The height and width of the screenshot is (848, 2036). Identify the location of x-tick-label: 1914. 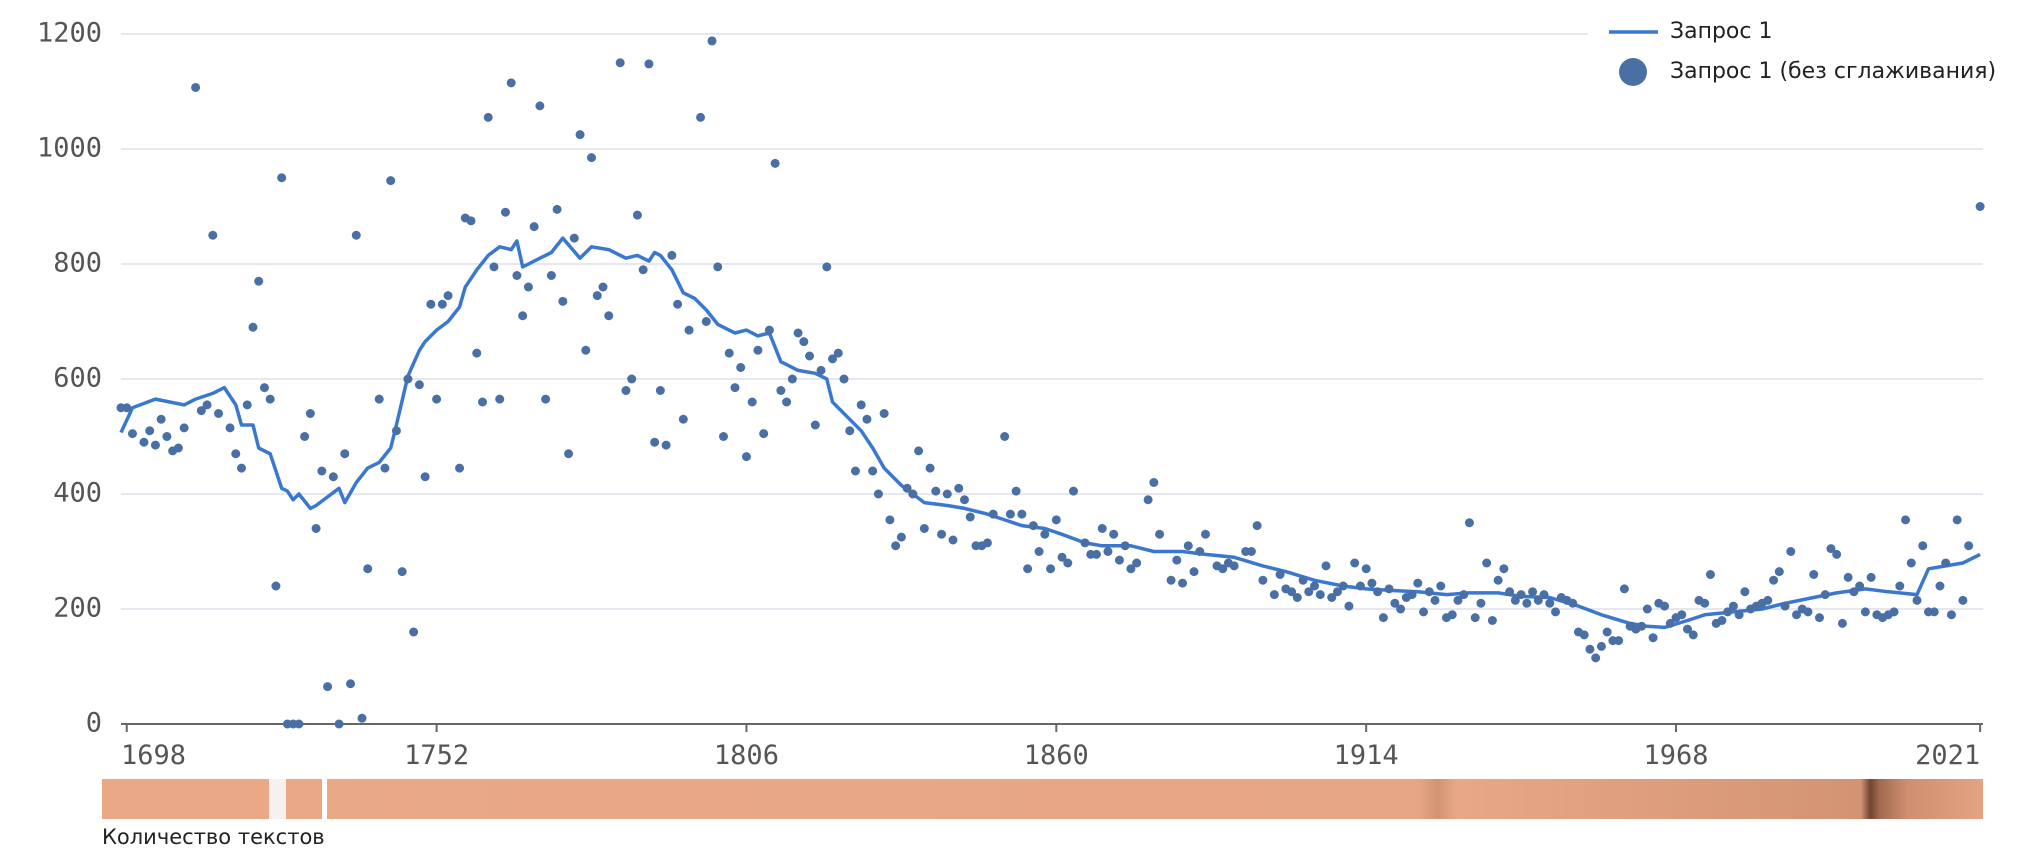
(1366, 755).